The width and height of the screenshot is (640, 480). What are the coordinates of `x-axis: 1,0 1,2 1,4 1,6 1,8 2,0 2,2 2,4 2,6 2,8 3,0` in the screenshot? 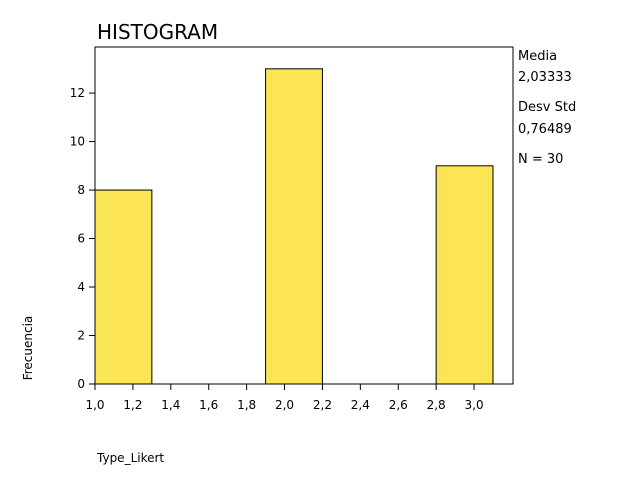 It's located at (284, 398).